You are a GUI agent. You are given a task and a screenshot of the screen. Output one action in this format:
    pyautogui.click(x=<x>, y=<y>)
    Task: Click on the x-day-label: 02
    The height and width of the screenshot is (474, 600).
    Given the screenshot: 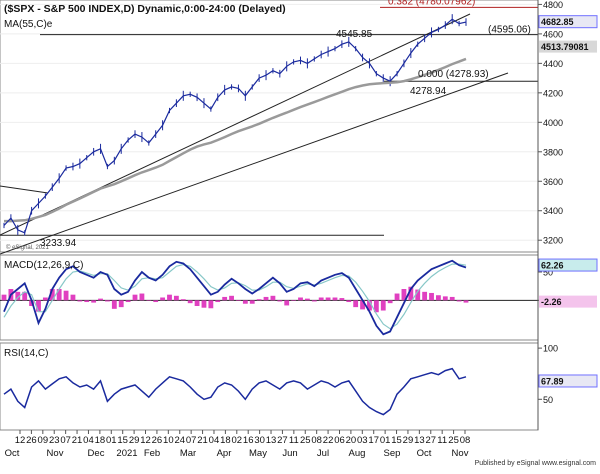 What is the action you would take?
    pyautogui.click(x=237, y=440)
    